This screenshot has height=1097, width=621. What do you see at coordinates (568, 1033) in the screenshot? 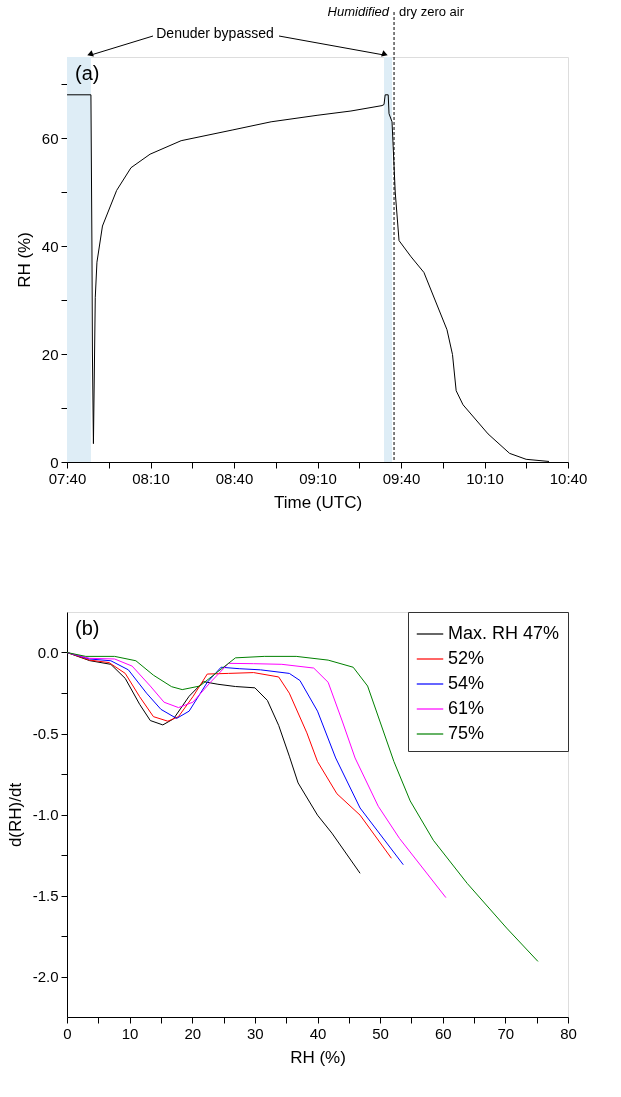
I see `x-tick-label: 80` at bounding box center [568, 1033].